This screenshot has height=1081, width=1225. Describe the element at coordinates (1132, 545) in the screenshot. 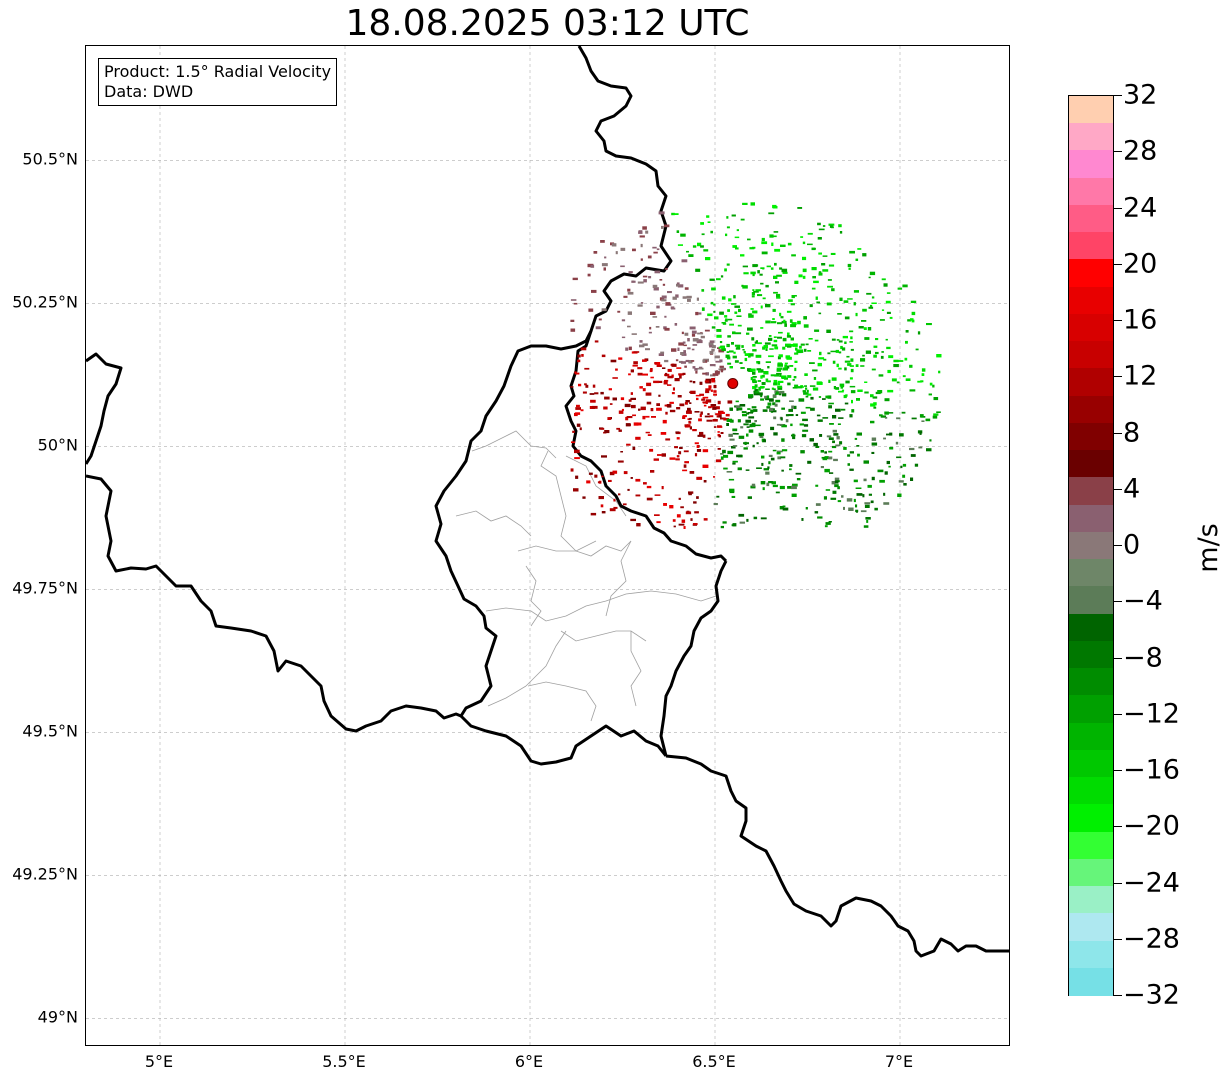

I see `colorbar-tick-label: 0` at that location.